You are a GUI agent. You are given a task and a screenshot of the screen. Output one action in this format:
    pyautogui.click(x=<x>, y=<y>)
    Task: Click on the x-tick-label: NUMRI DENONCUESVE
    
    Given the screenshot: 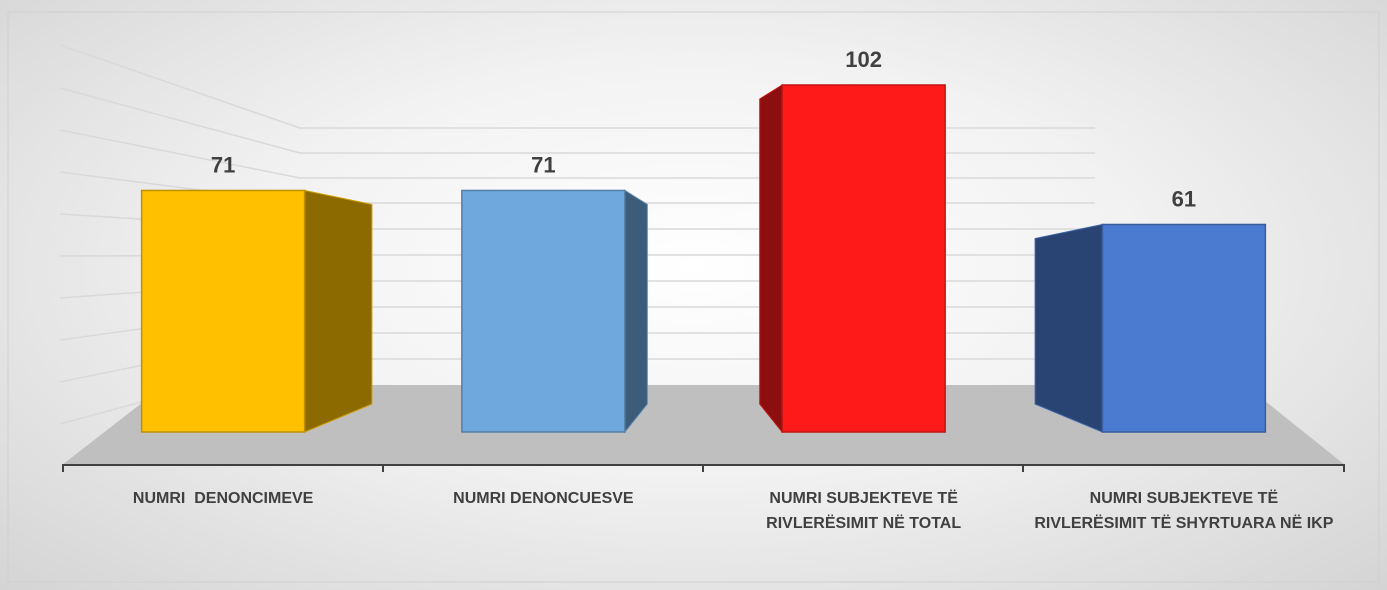 What is the action you would take?
    pyautogui.click(x=543, y=498)
    